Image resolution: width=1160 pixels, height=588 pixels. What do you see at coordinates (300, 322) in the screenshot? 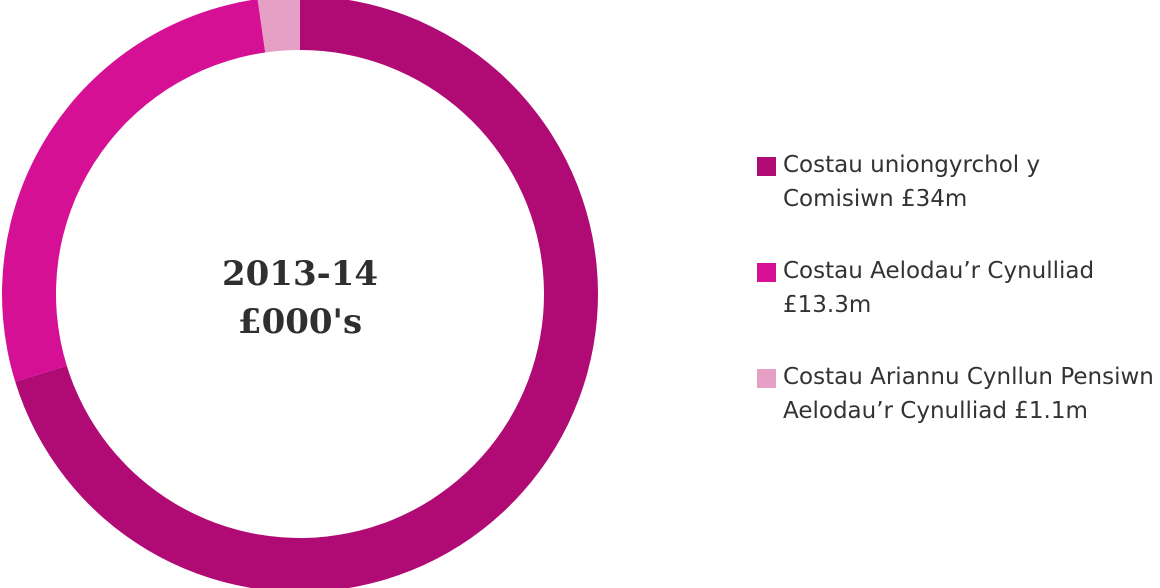
I see `center-label-units: £000's` at bounding box center [300, 322].